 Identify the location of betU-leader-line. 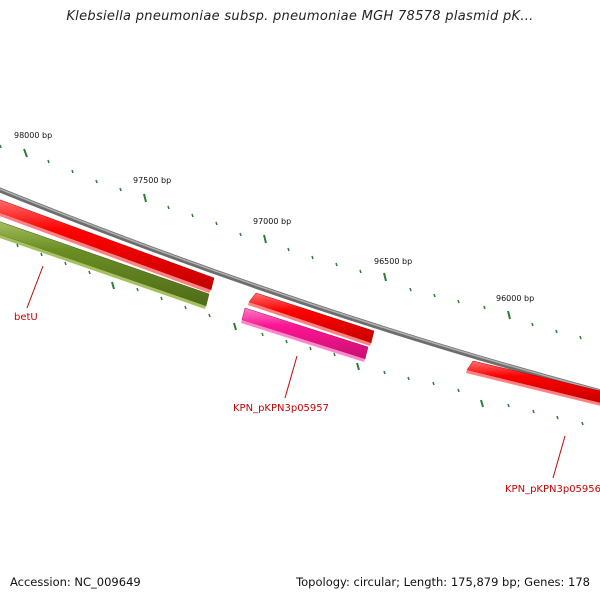
(35, 287).